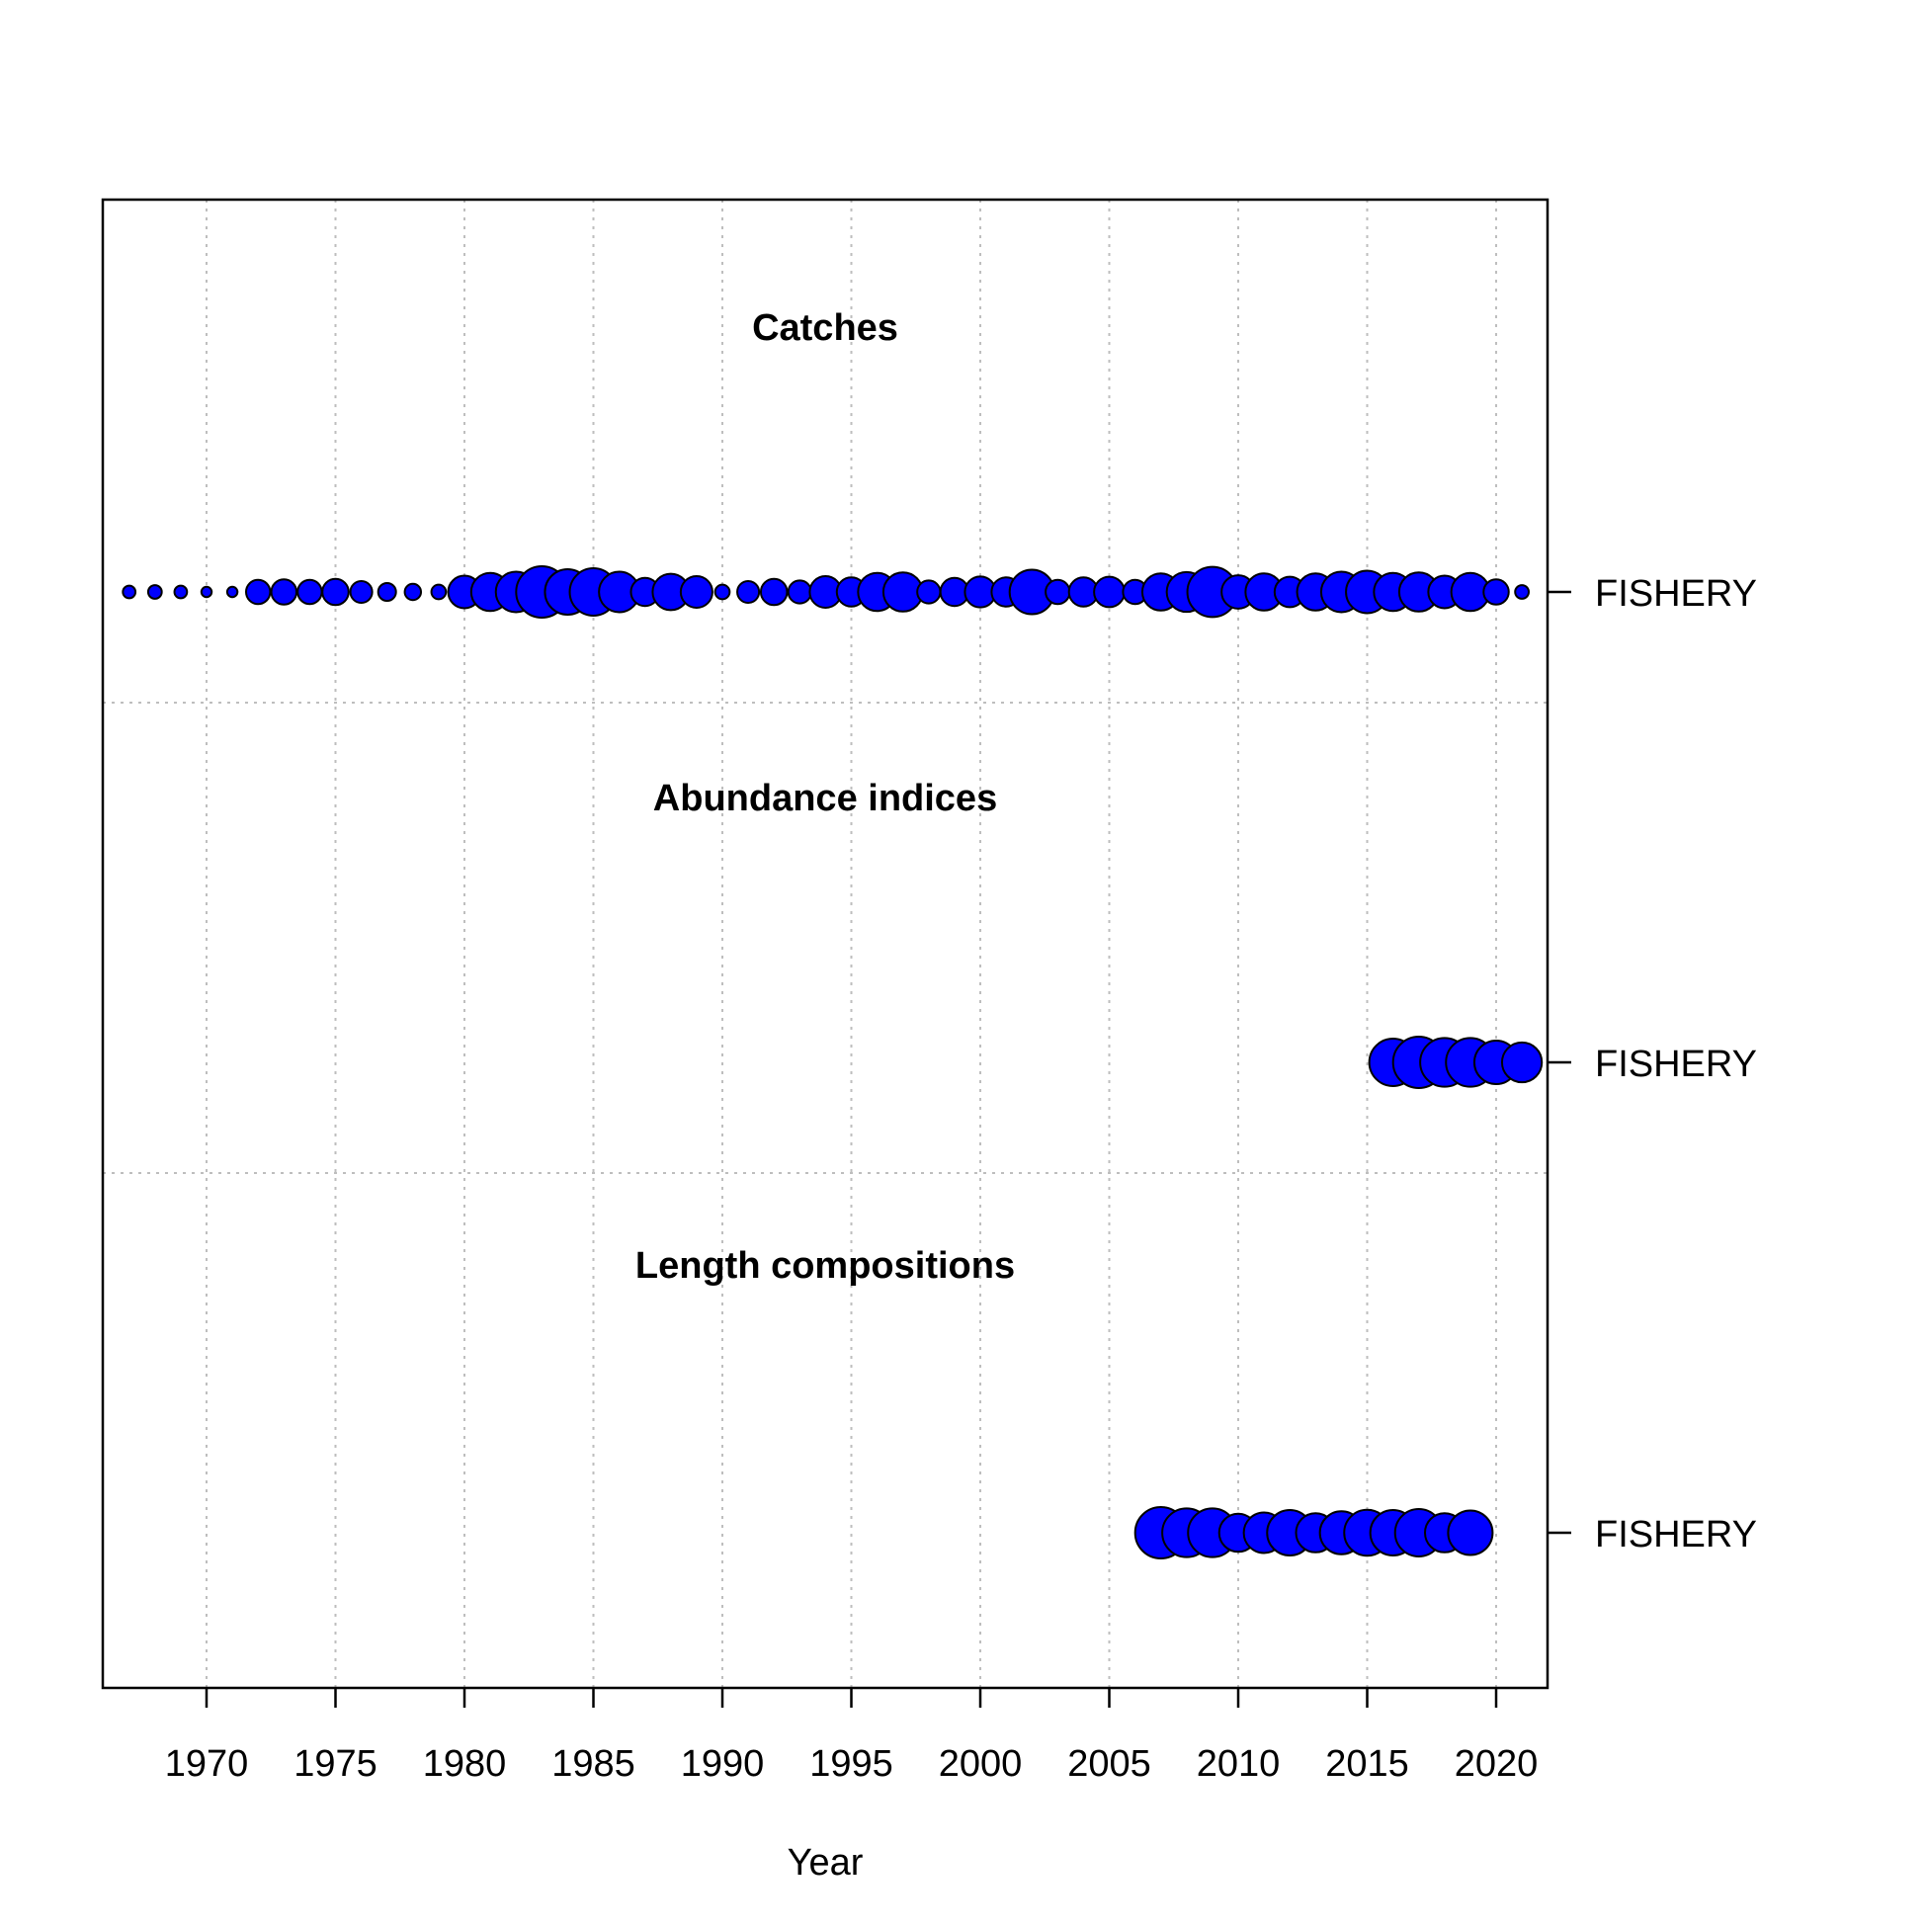 This screenshot has height=1932, width=1927. I want to click on x-tick-label: 1985, so click(593, 1764).